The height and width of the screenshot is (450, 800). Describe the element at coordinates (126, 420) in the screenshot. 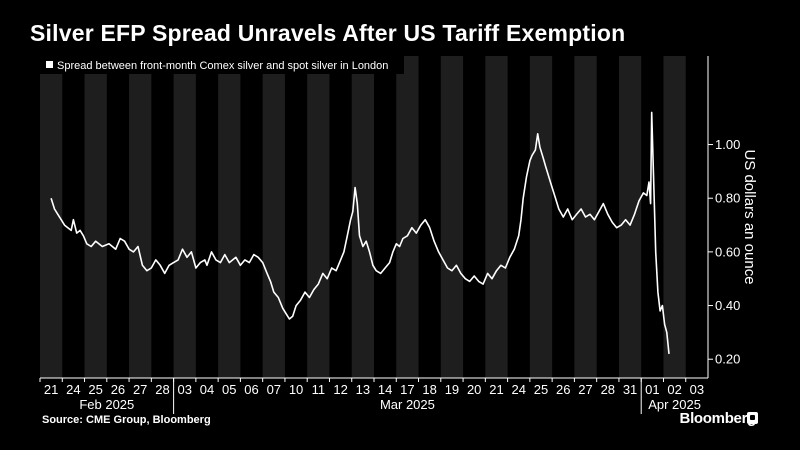

I see `source-note: Source: CME Group, Bloomberg` at that location.